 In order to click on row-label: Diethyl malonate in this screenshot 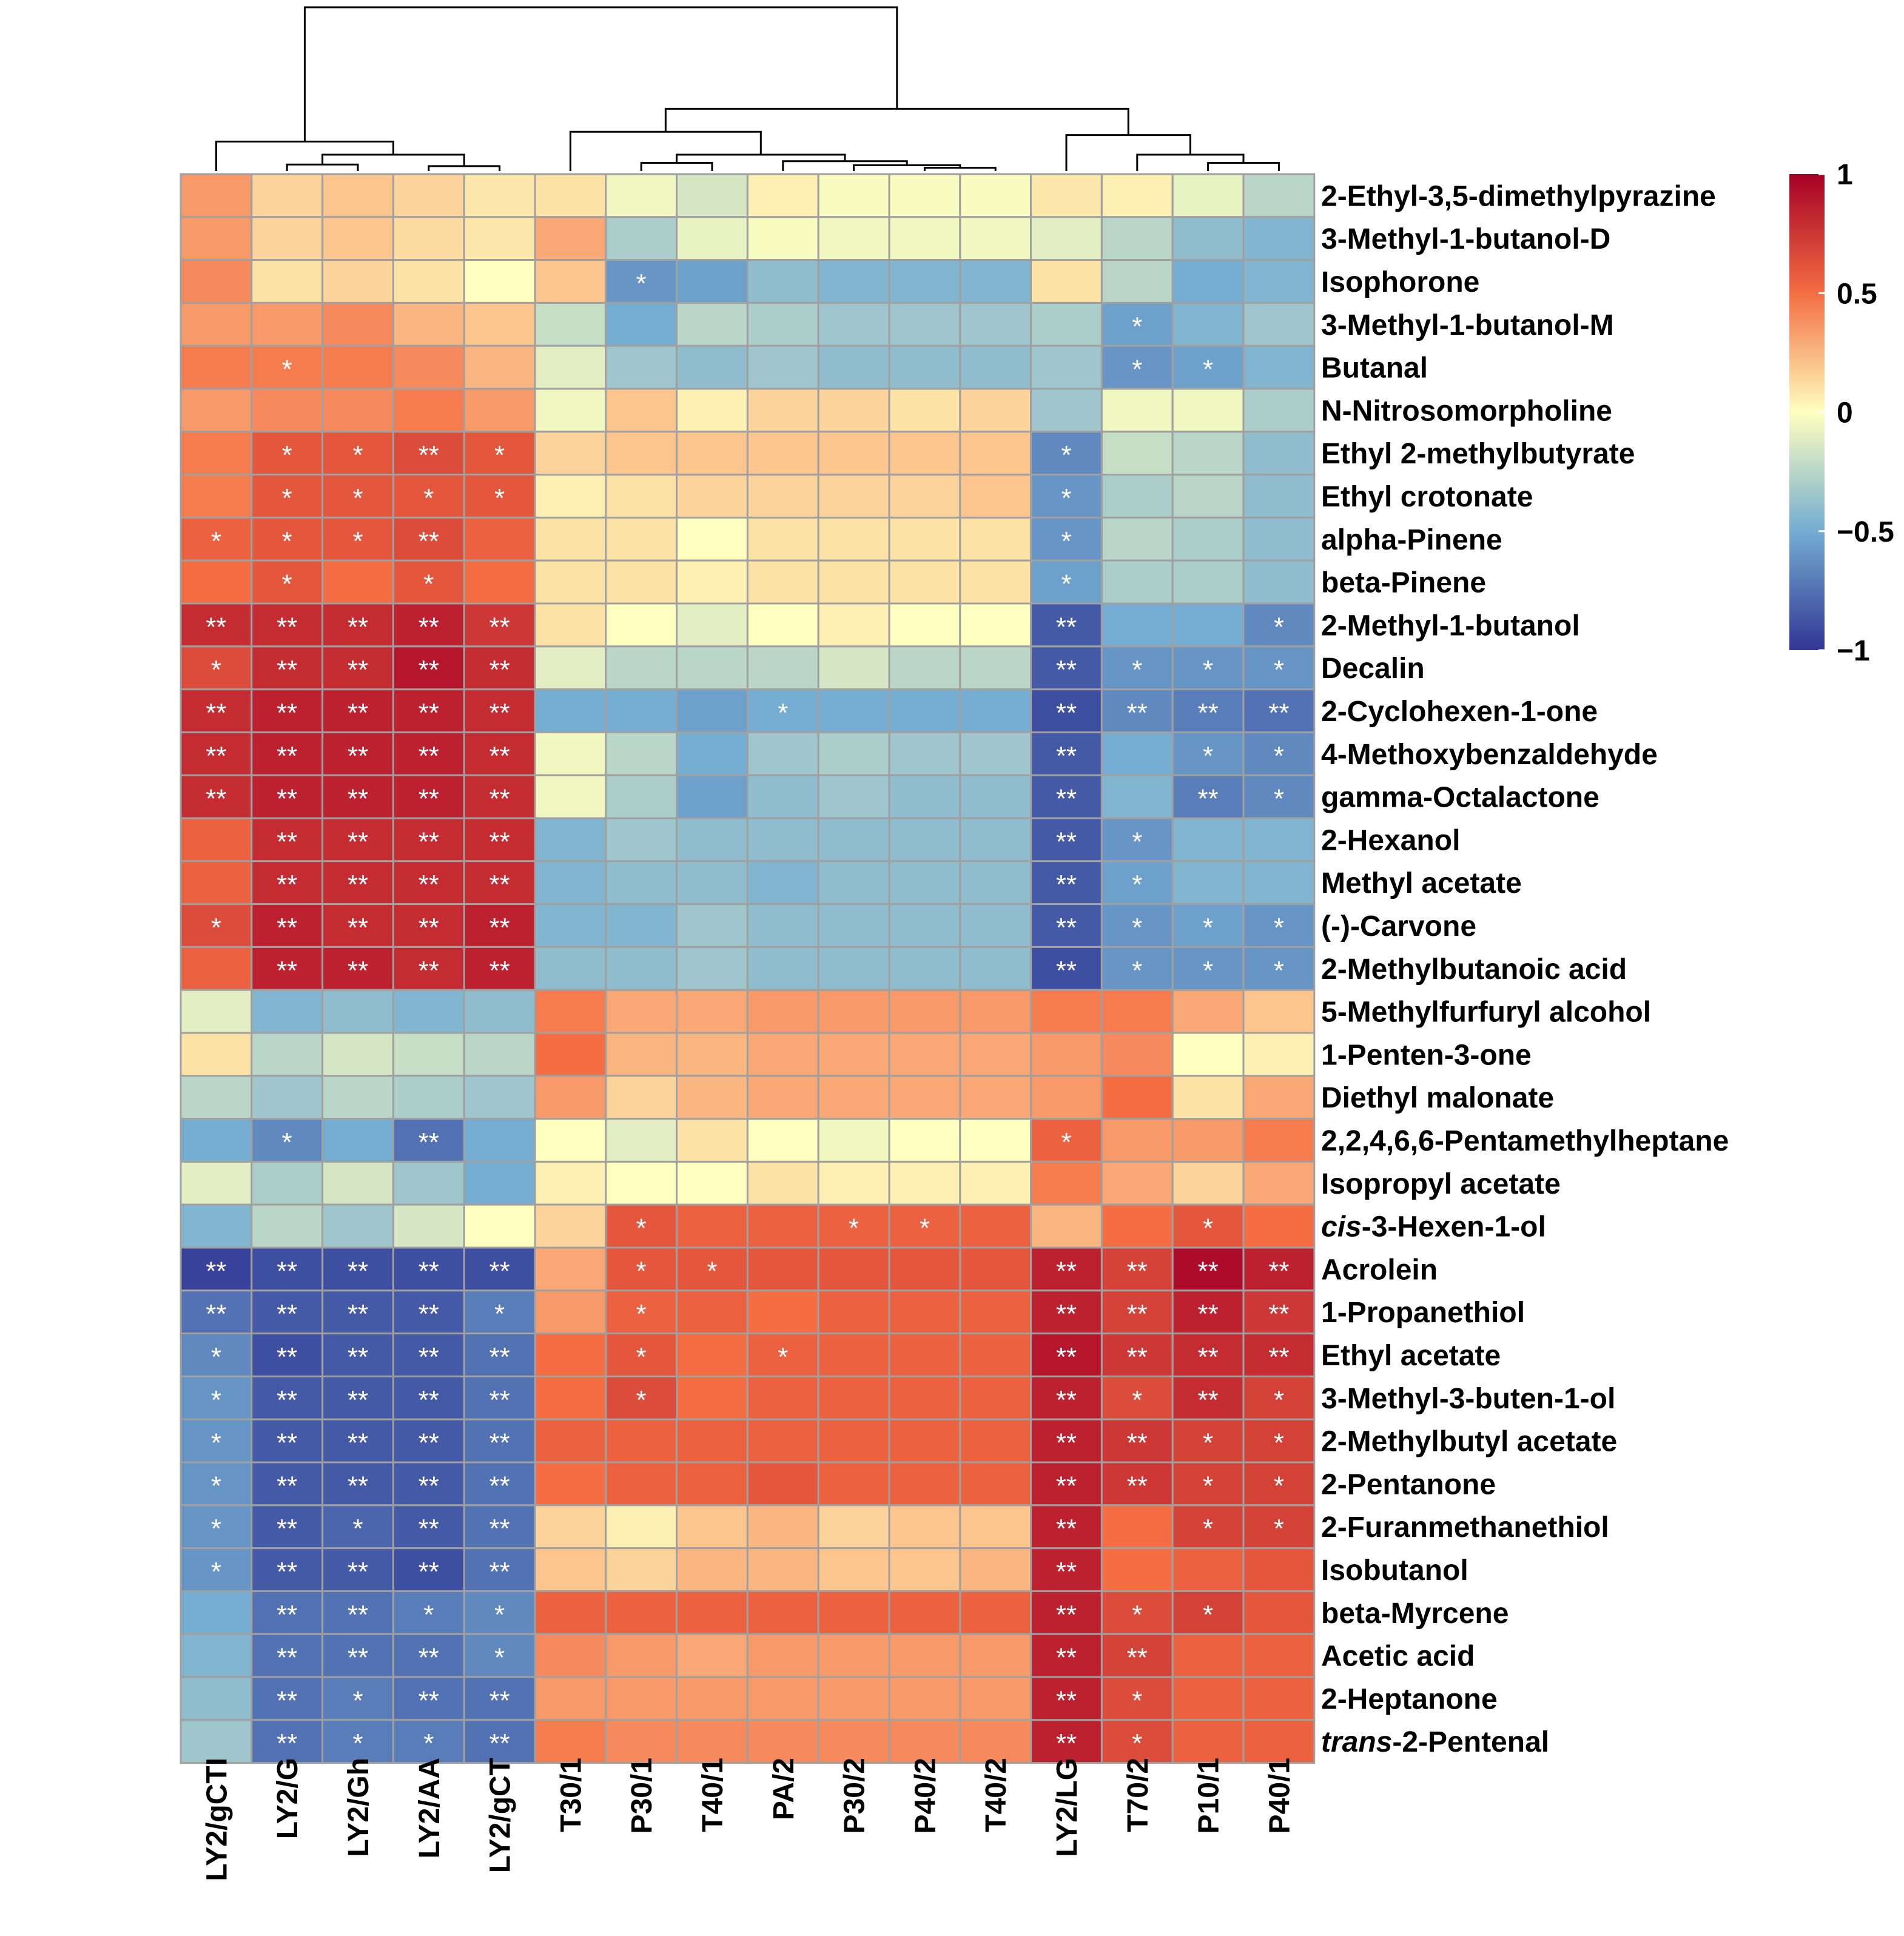, I will do `click(1437, 1098)`.